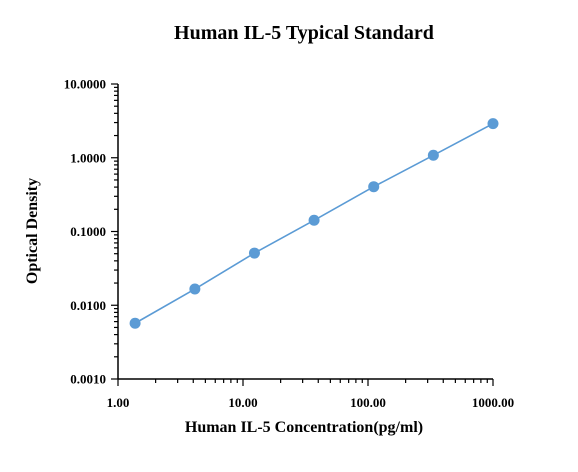  Describe the element at coordinates (118, 402) in the screenshot. I see `x-tick-label: 1.00` at that location.